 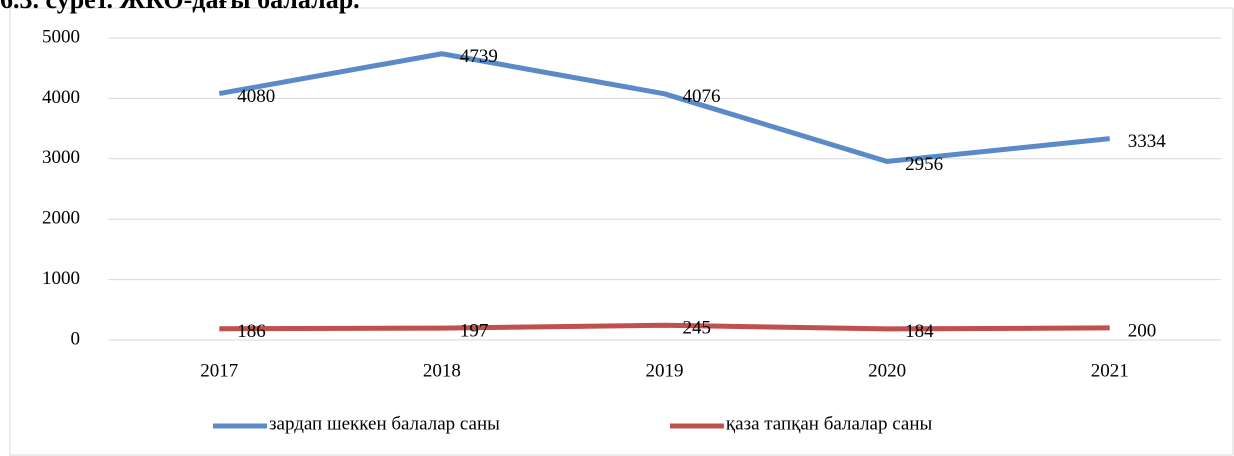 What do you see at coordinates (61, 36) in the screenshot?
I see `y-tick-label: 5000` at bounding box center [61, 36].